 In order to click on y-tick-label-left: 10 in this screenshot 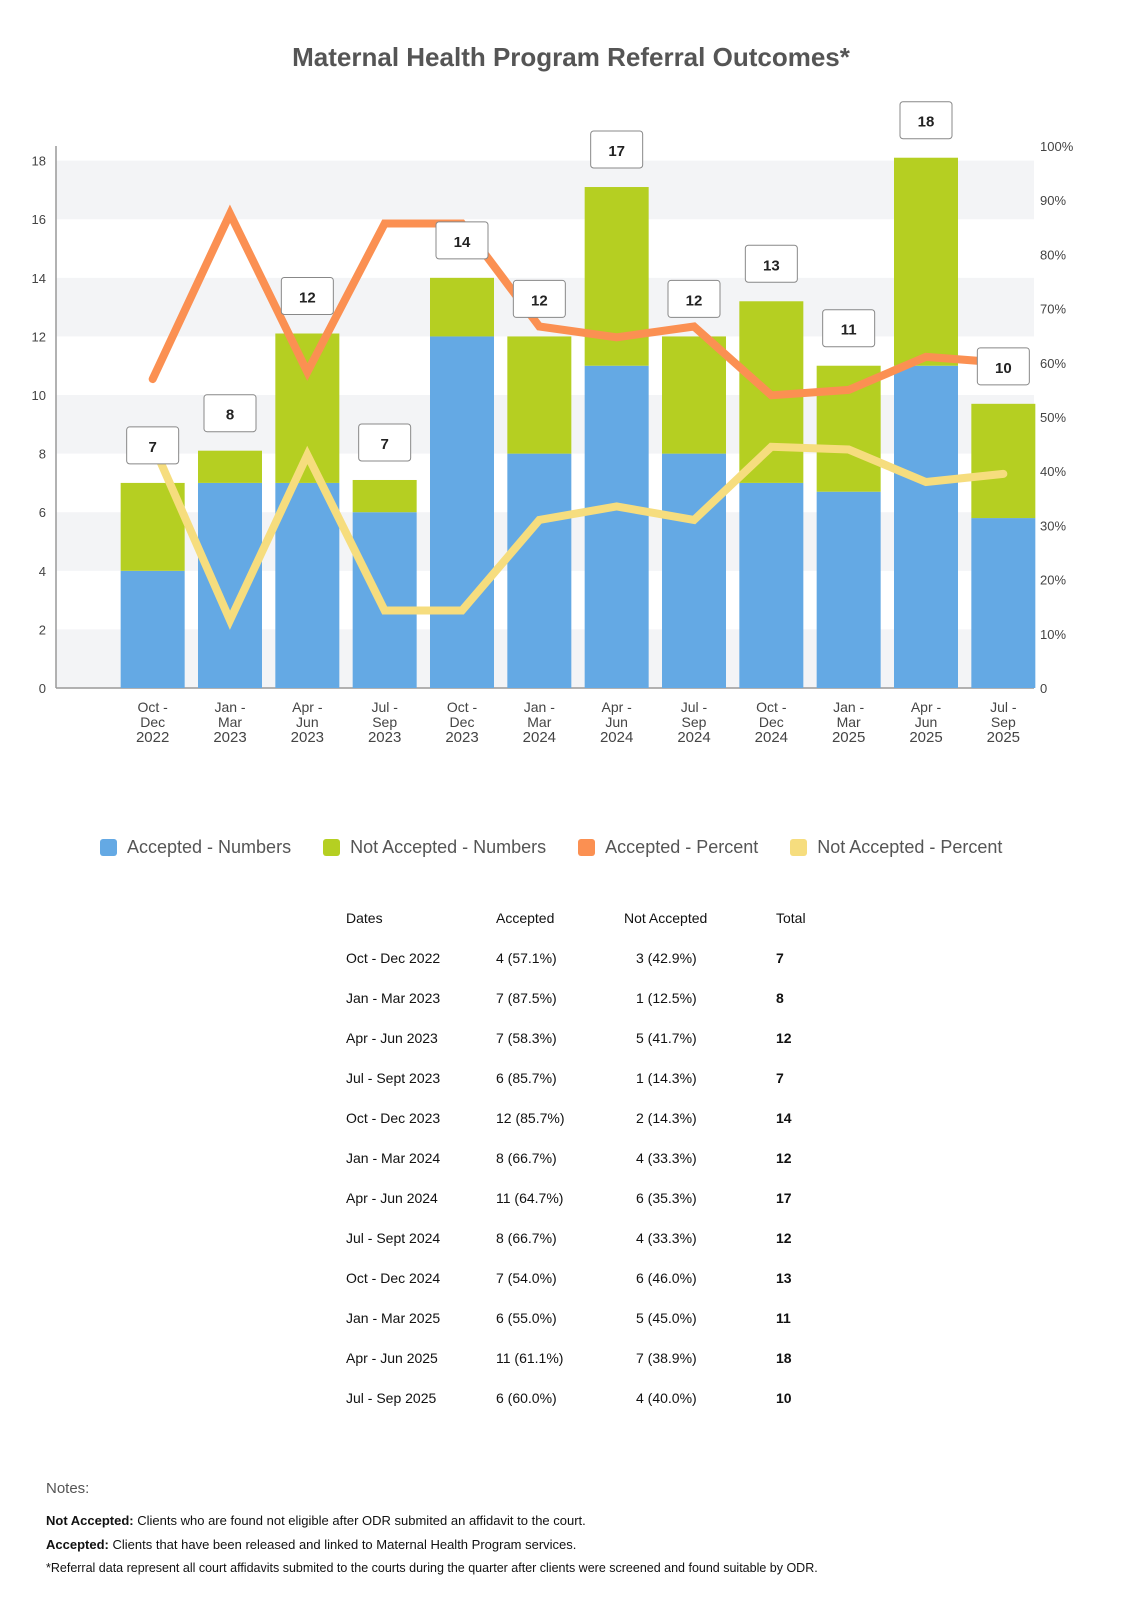, I will do `click(39, 395)`.